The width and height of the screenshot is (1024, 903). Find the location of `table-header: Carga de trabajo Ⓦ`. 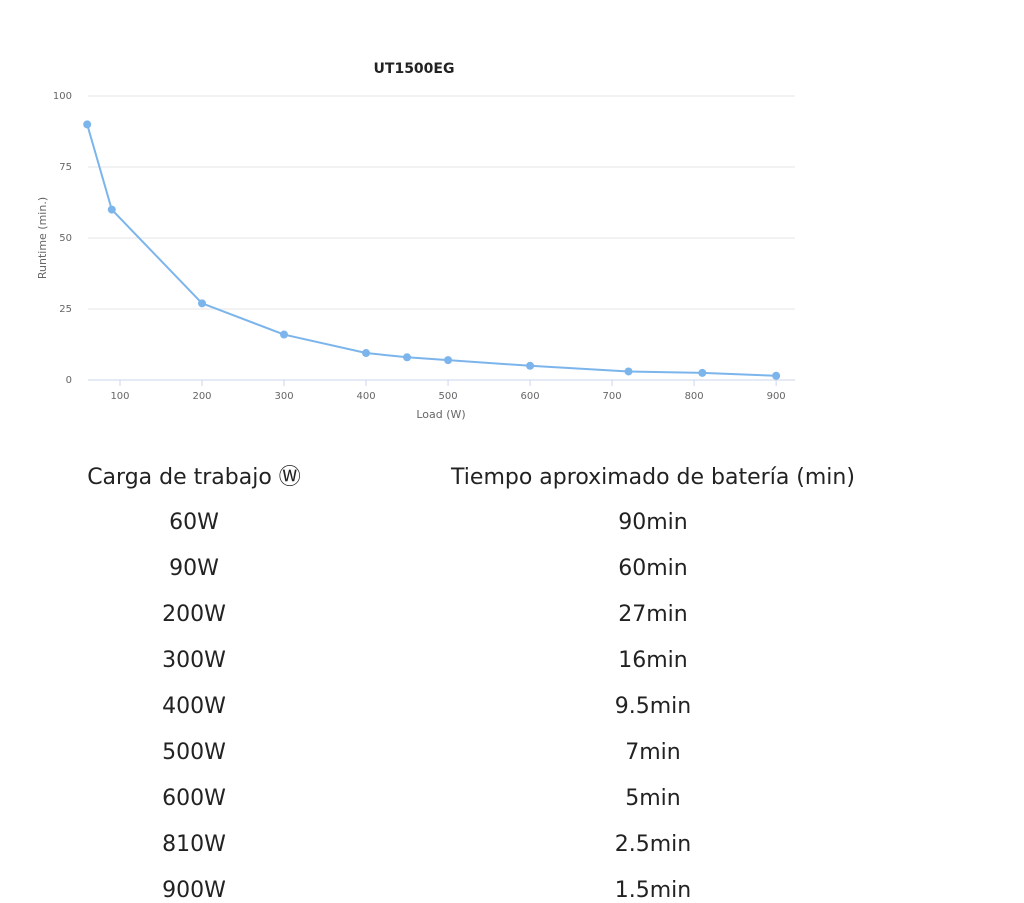

table-header: Carga de trabajo Ⓦ is located at coordinates (194, 477).